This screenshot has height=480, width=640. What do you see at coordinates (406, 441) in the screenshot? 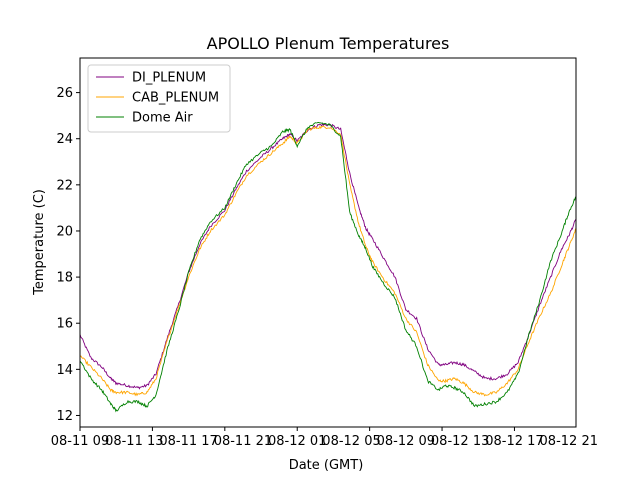
I see `x-tick-label: 08-12 09` at bounding box center [406, 441].